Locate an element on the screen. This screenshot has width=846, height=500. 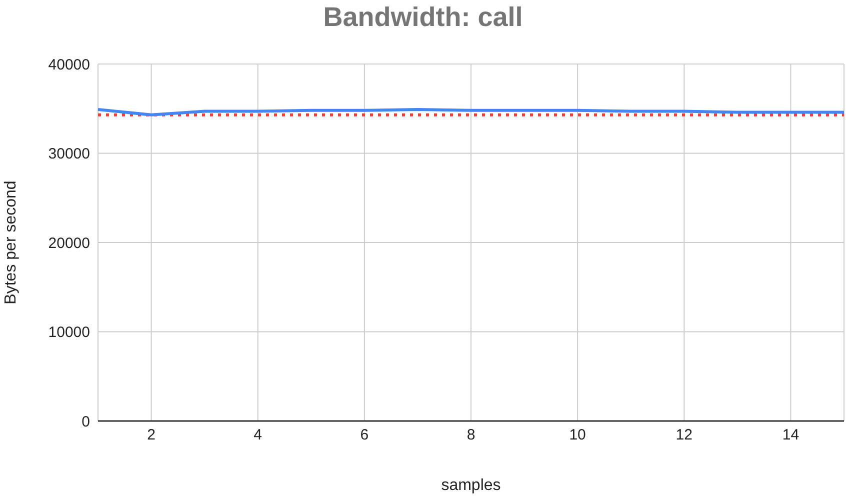
y-axis-title: Bytes per second is located at coordinates (11, 242).